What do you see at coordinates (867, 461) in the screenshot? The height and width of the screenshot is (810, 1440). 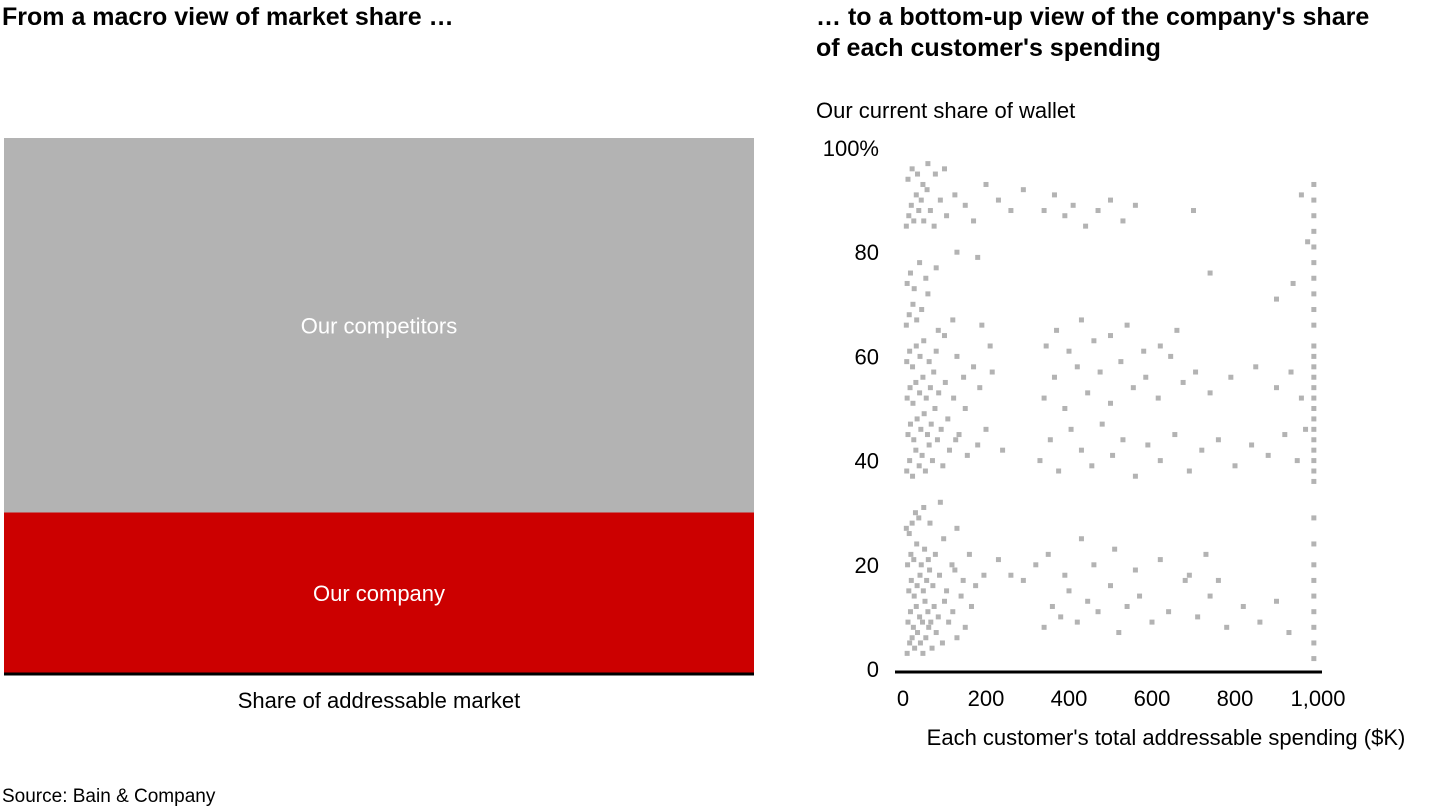 I see `scatter-y-tick-label: 40` at bounding box center [867, 461].